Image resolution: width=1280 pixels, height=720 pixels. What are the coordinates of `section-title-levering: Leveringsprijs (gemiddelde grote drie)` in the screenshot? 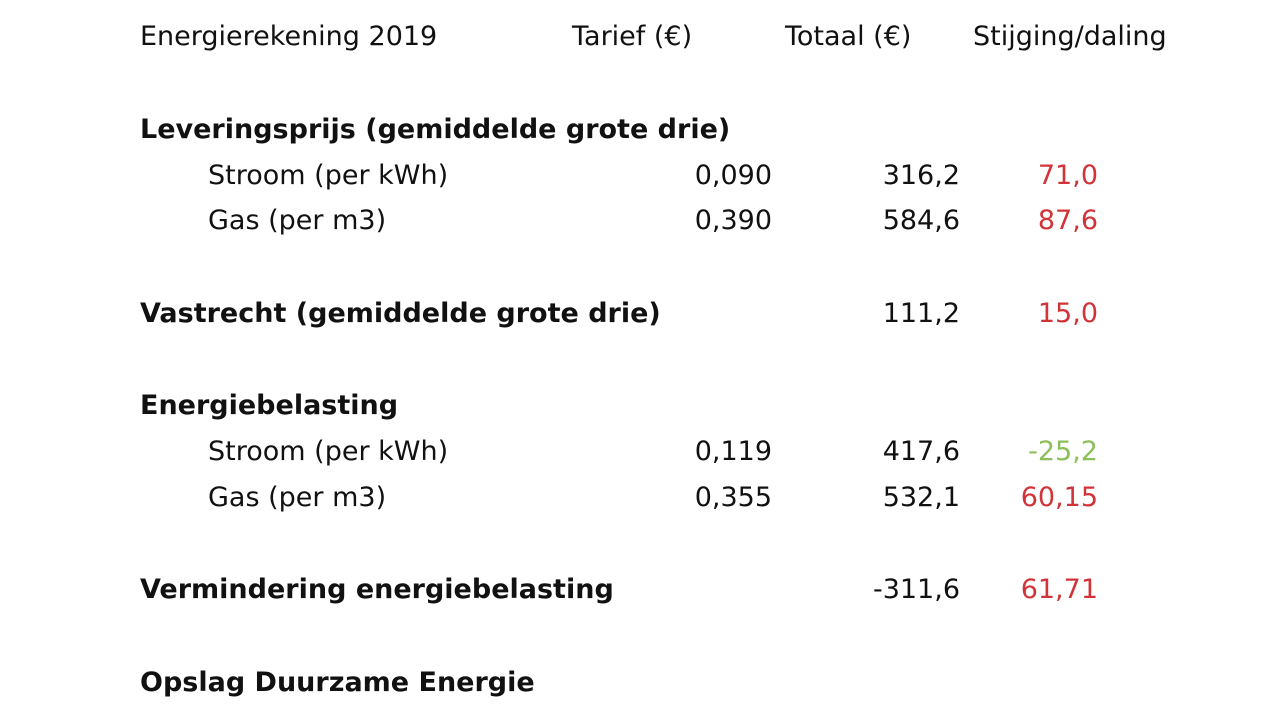 It's located at (435, 129).